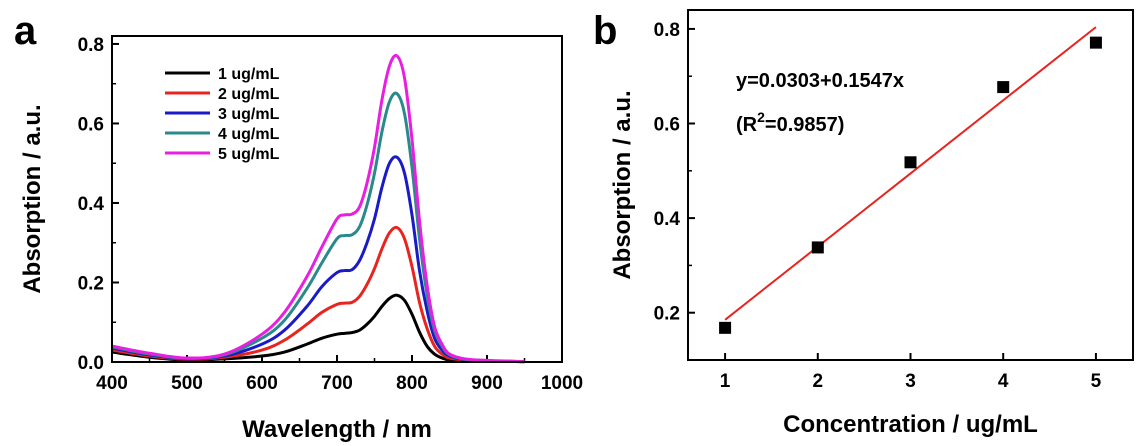 The image size is (1143, 446). Describe the element at coordinates (337, 429) in the screenshot. I see `panel-a-x-axis-label: Wavelength / nm` at that location.